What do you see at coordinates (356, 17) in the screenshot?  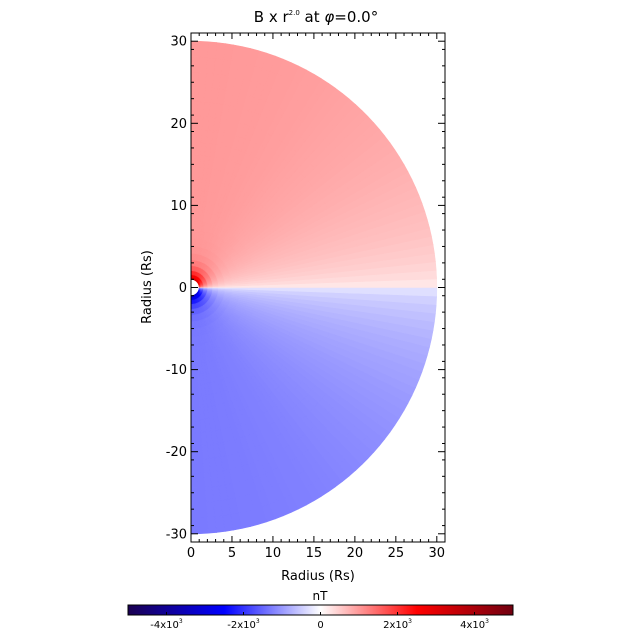 I see `title-suffix-b: =0.0°` at bounding box center [356, 17].